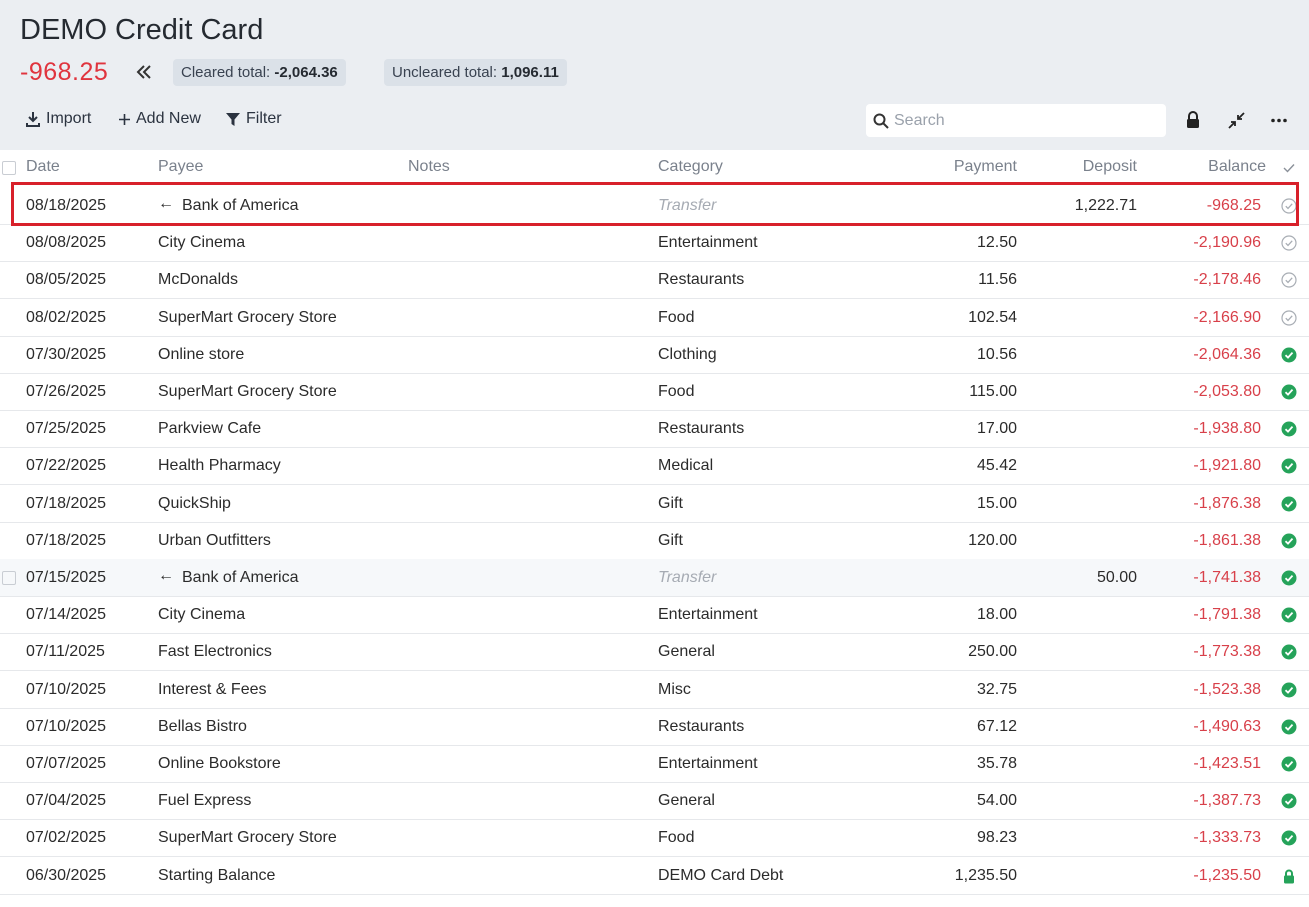 This screenshot has width=1309, height=907. Describe the element at coordinates (66, 429) in the screenshot. I see `date: 07/25/2025` at that location.